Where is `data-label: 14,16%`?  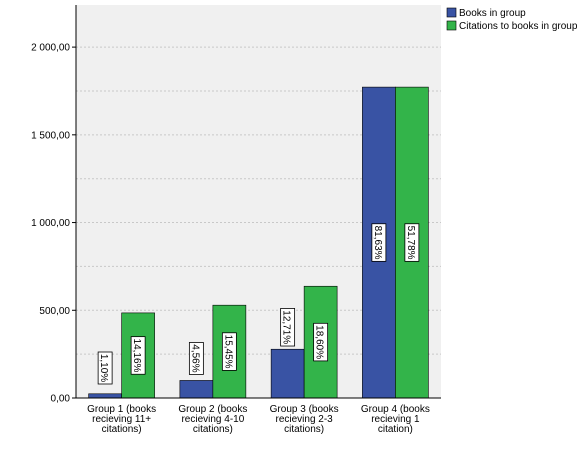
data-label: 14,16% is located at coordinates (138, 355).